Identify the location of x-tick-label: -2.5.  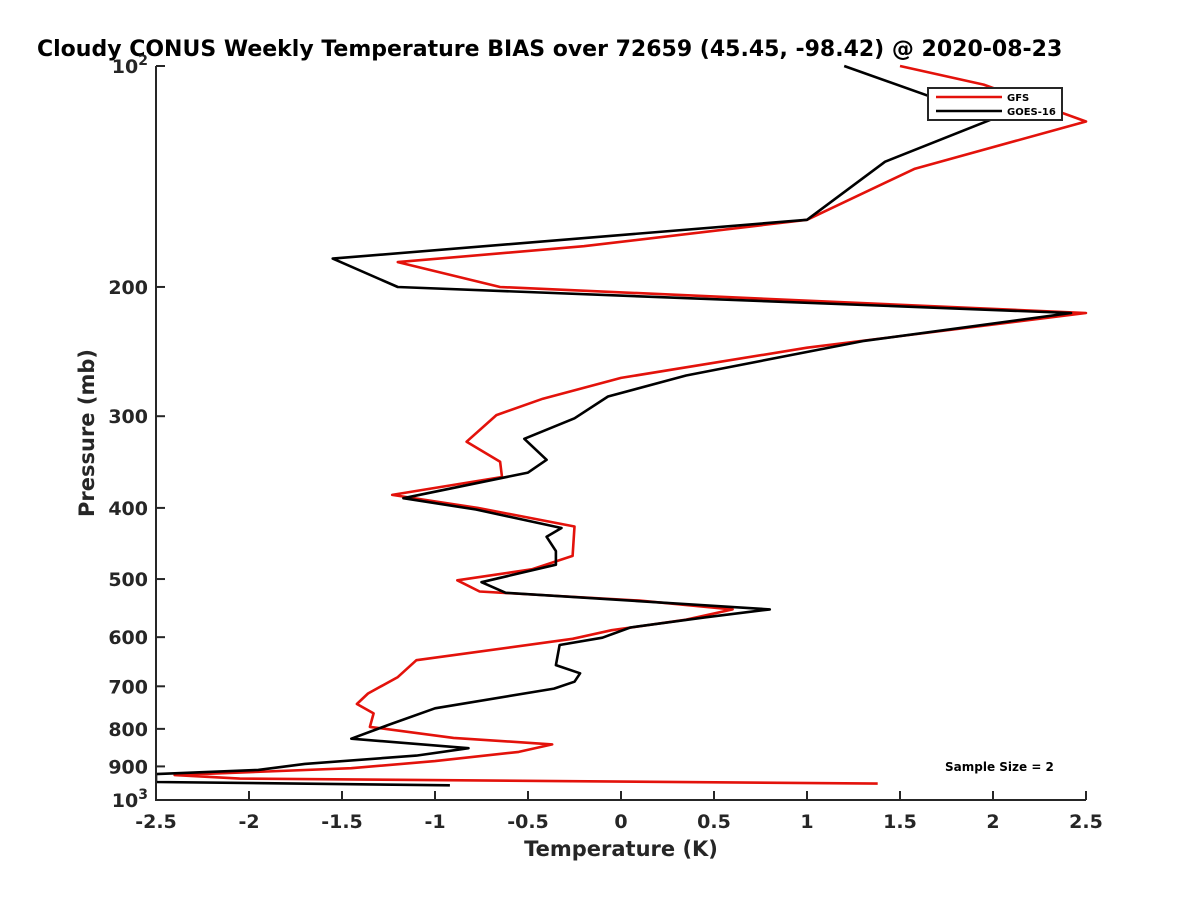
(156, 822).